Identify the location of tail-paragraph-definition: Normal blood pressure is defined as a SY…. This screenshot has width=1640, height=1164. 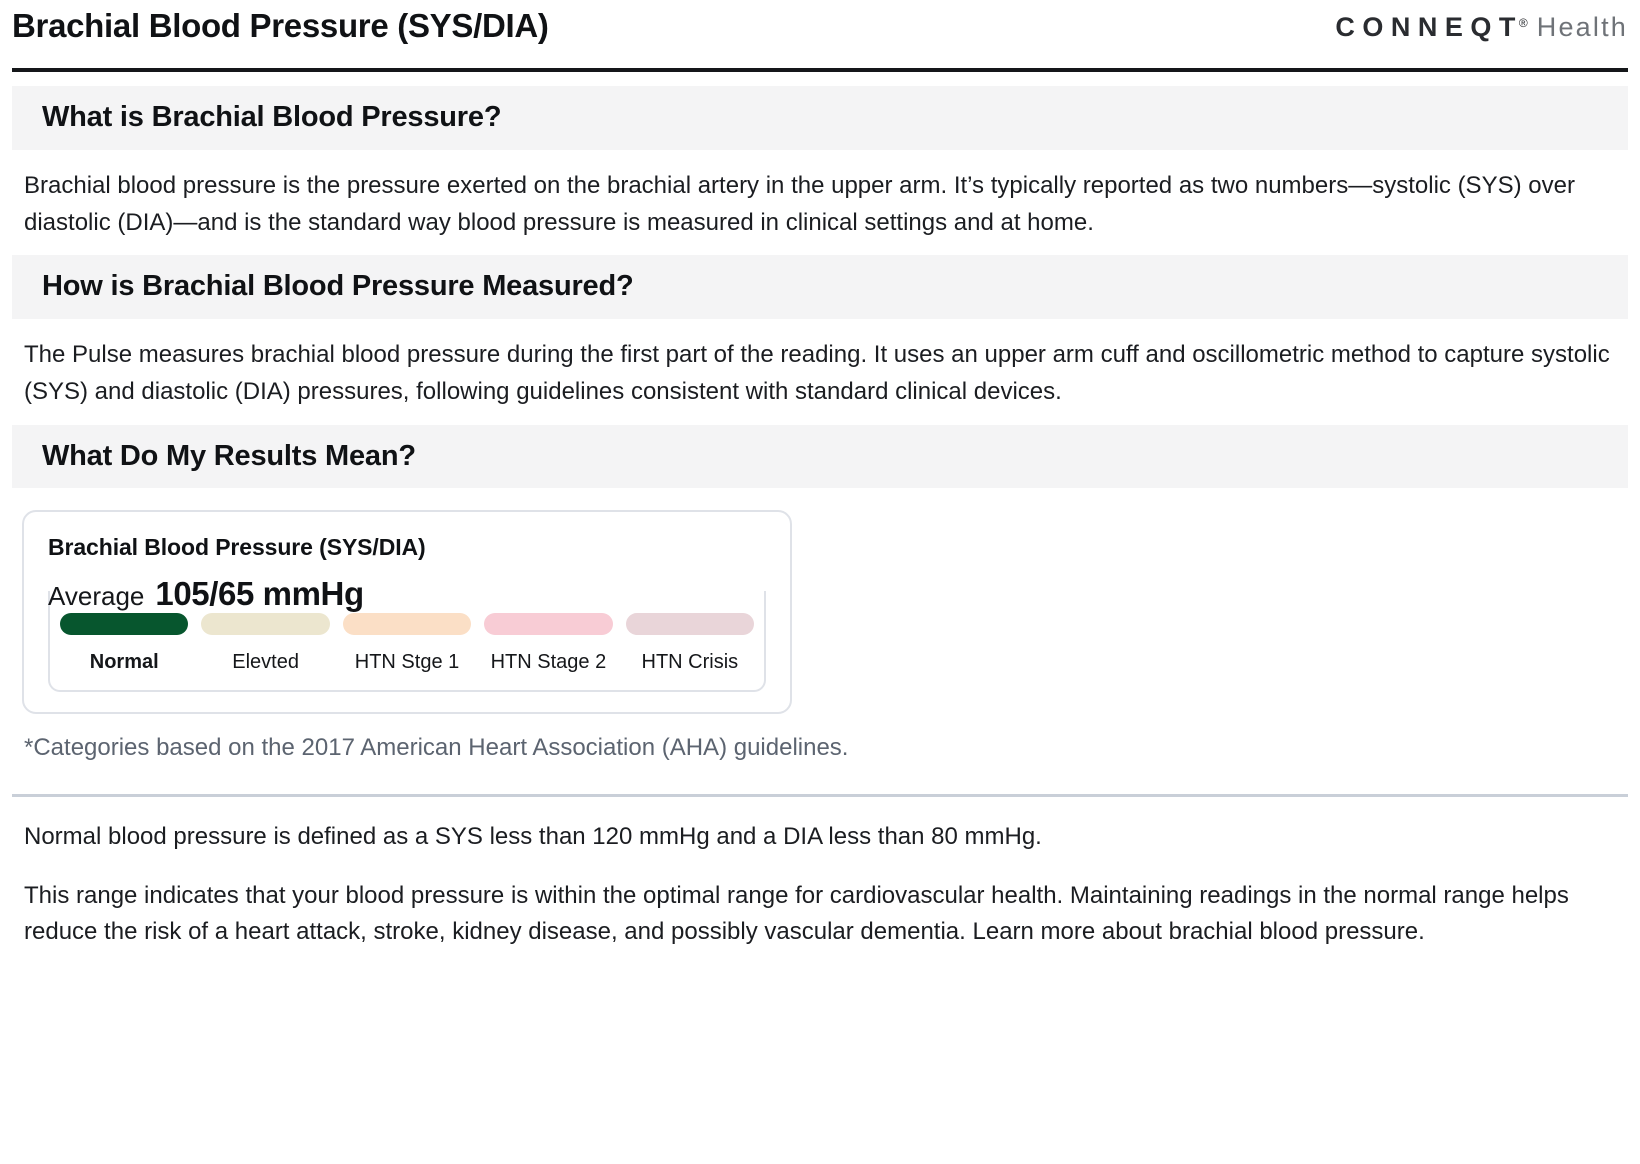
(533, 837).